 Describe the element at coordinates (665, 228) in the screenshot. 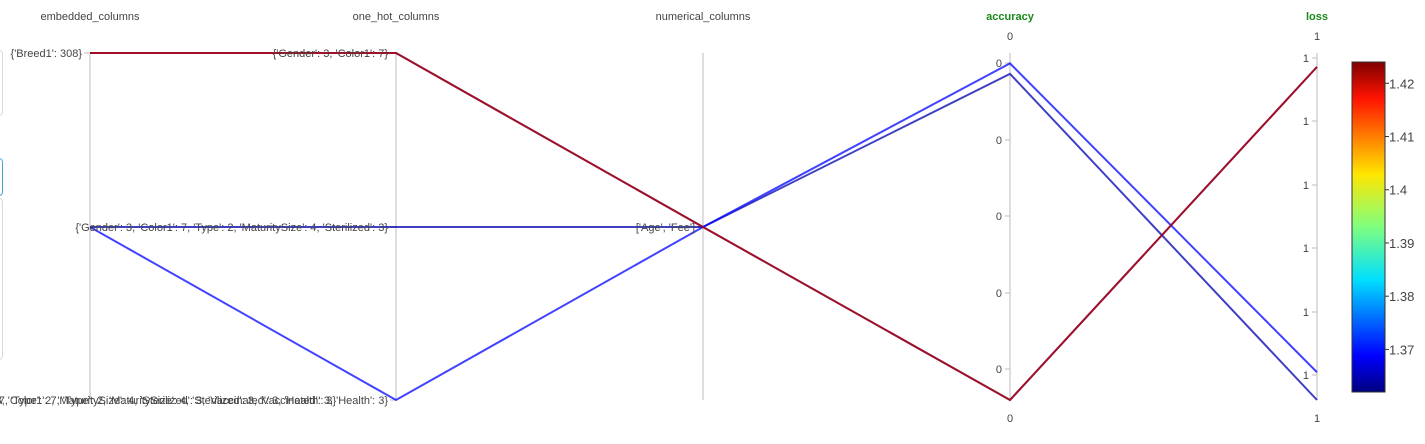

I see `tick-label-numerical-0: ['Age', 'Fee']` at that location.